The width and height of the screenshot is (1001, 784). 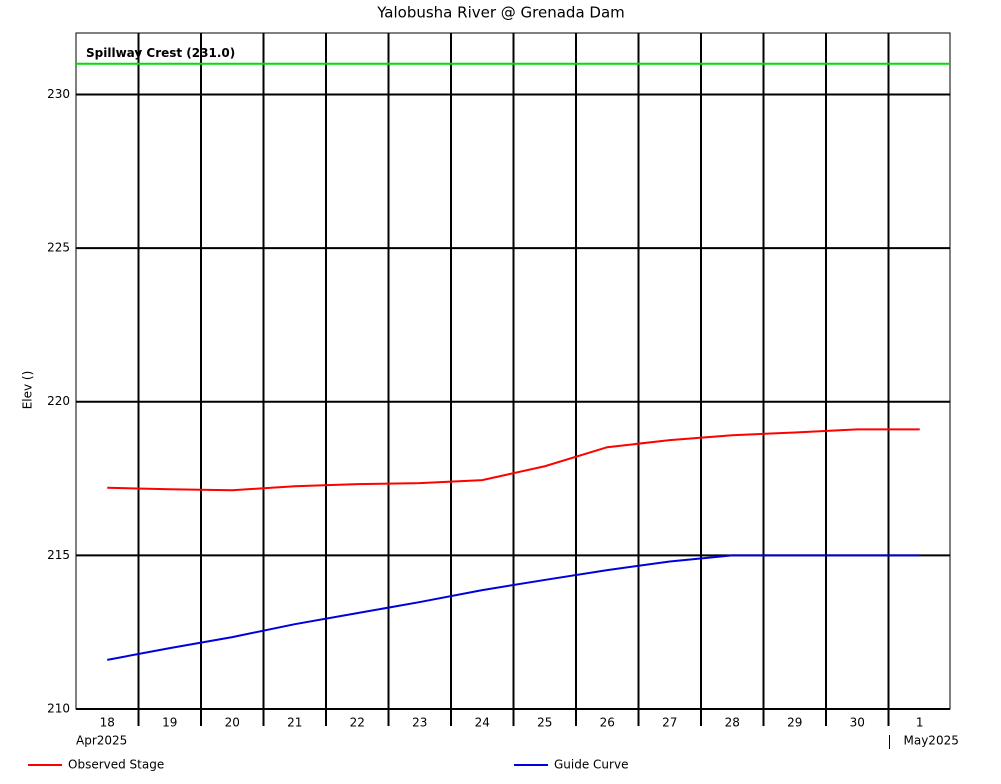 What do you see at coordinates (58, 248) in the screenshot?
I see `y-tick-label: 225` at bounding box center [58, 248].